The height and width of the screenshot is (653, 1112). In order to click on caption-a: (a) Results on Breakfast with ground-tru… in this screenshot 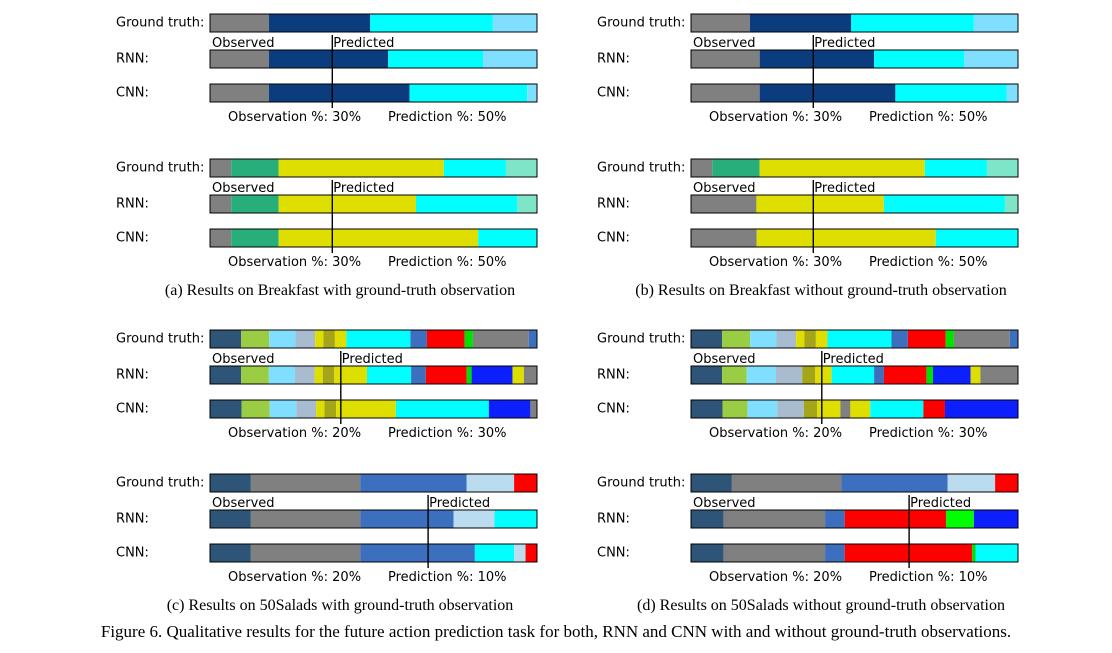, I will do `click(340, 290)`.